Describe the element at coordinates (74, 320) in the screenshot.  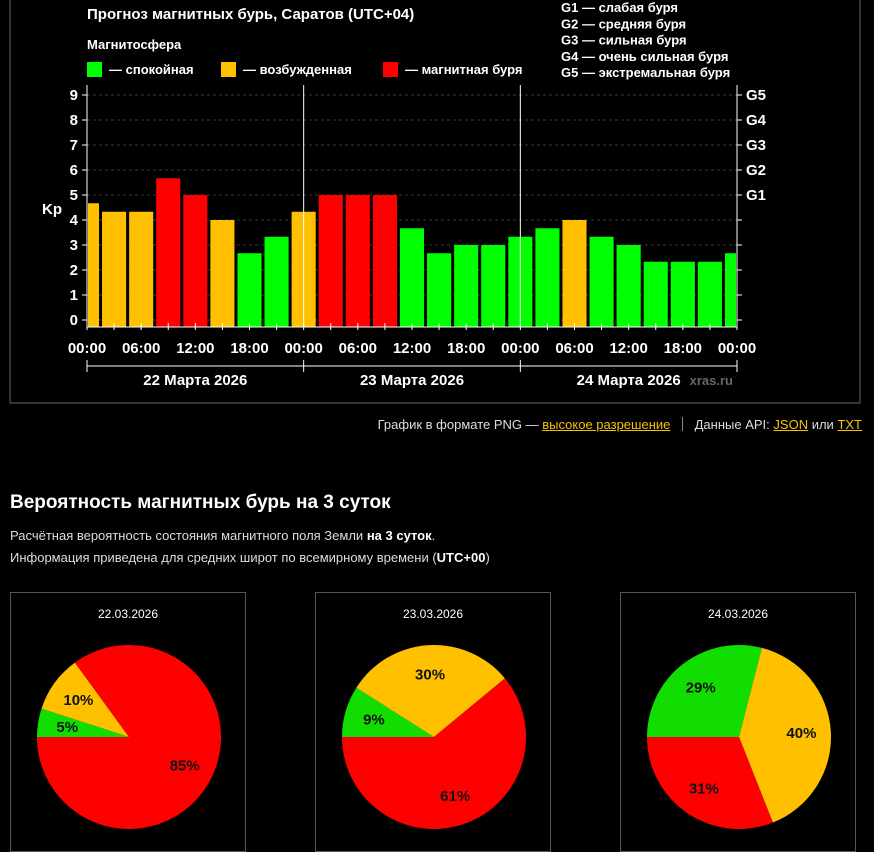
I see `y-tick-label: 0` at that location.